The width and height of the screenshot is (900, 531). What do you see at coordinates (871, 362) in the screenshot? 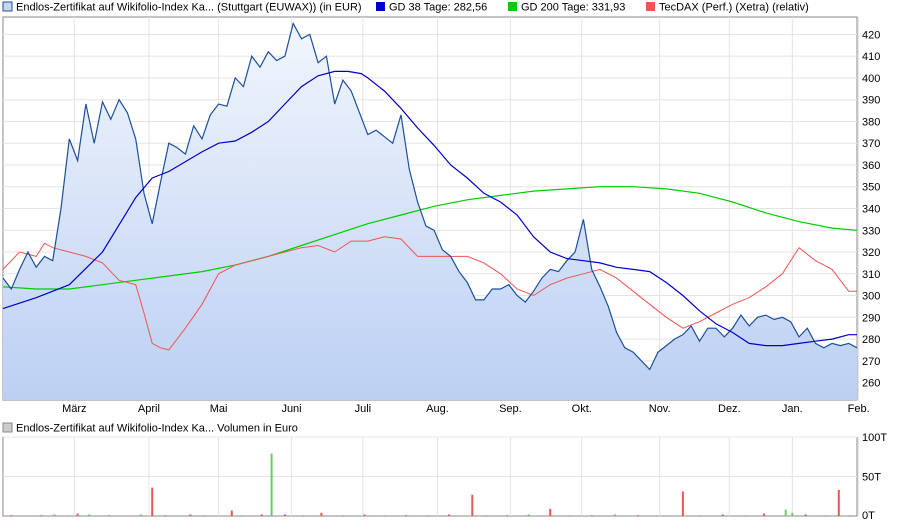
I see `y-tick-label: 270` at bounding box center [871, 362].